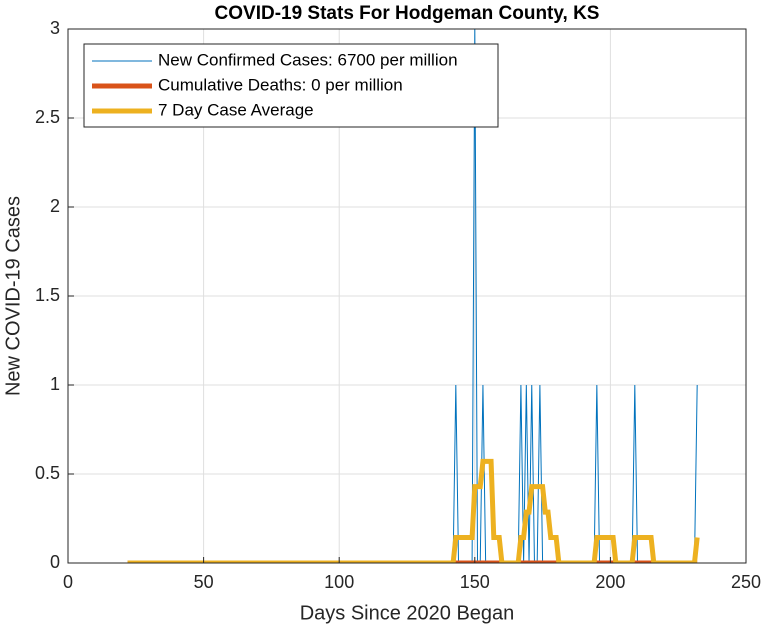  Describe the element at coordinates (746, 582) in the screenshot. I see `x-tick-label: 250` at that location.